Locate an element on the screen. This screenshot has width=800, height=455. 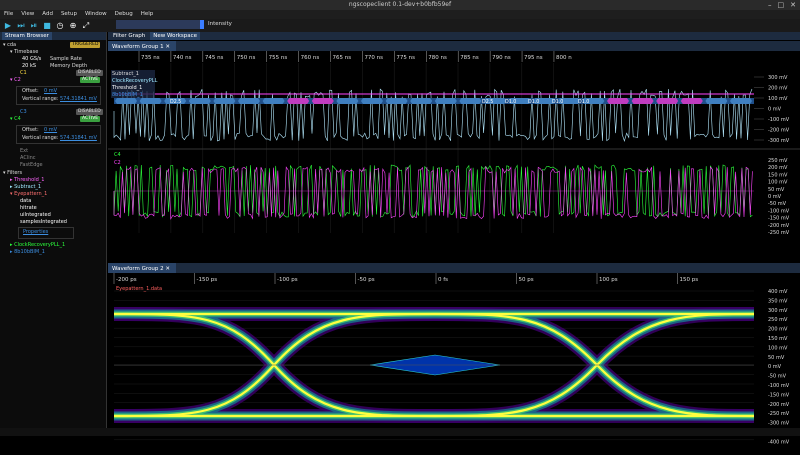
stream-hitrate: hitrate is located at coordinates (28, 208).